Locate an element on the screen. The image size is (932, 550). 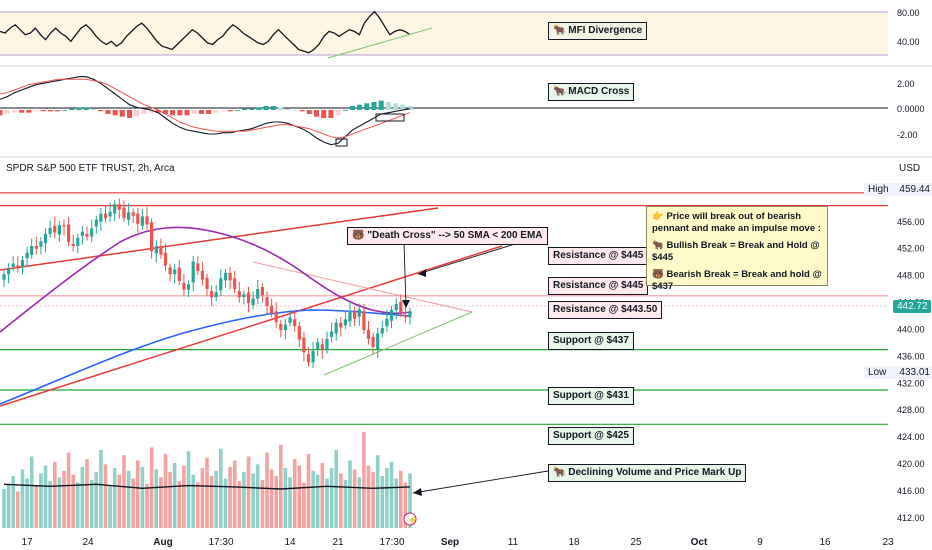
price-tick-label: 420.00 is located at coordinates (911, 464).